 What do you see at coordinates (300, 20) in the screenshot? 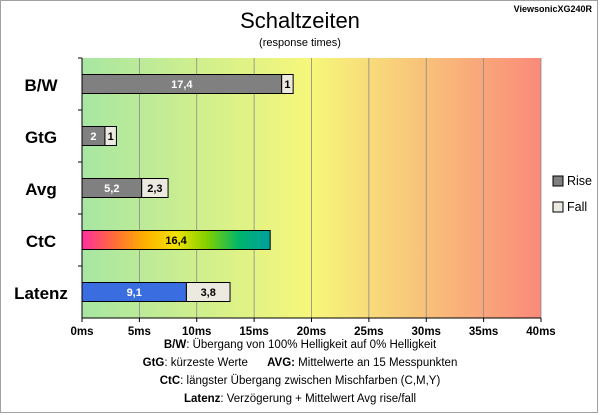
I see `chart-title: Schaltzeiten` at bounding box center [300, 20].